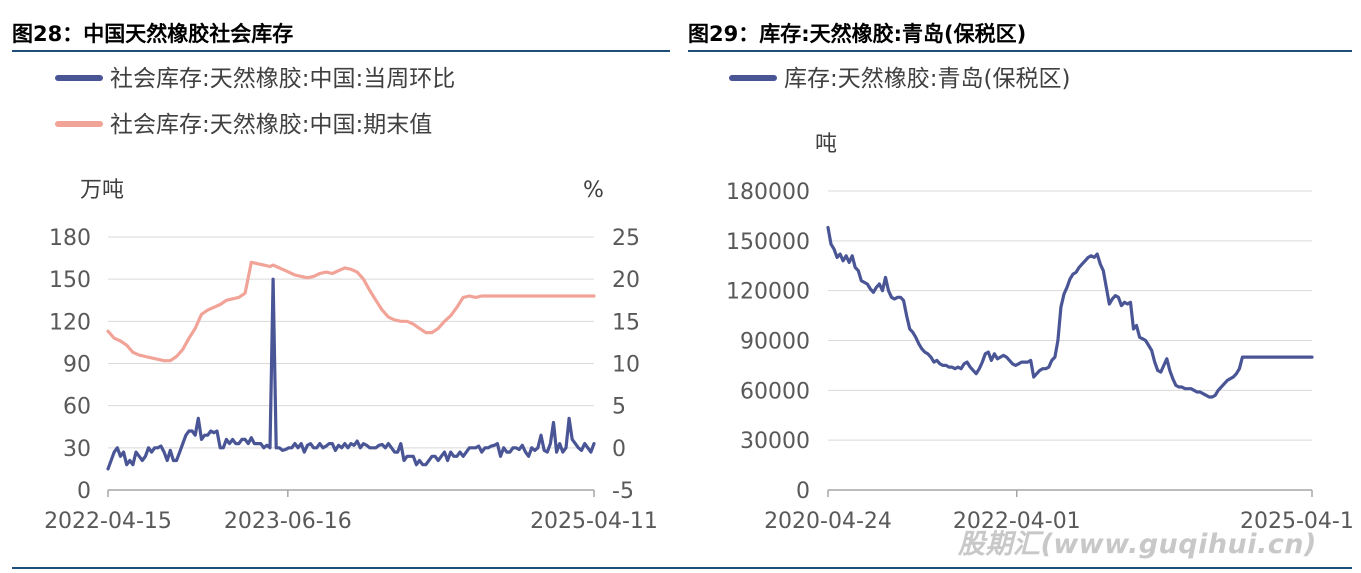 The width and height of the screenshot is (1361, 573). Describe the element at coordinates (70, 280) in the screenshot. I see `y-left-tick-label: 150` at that location.